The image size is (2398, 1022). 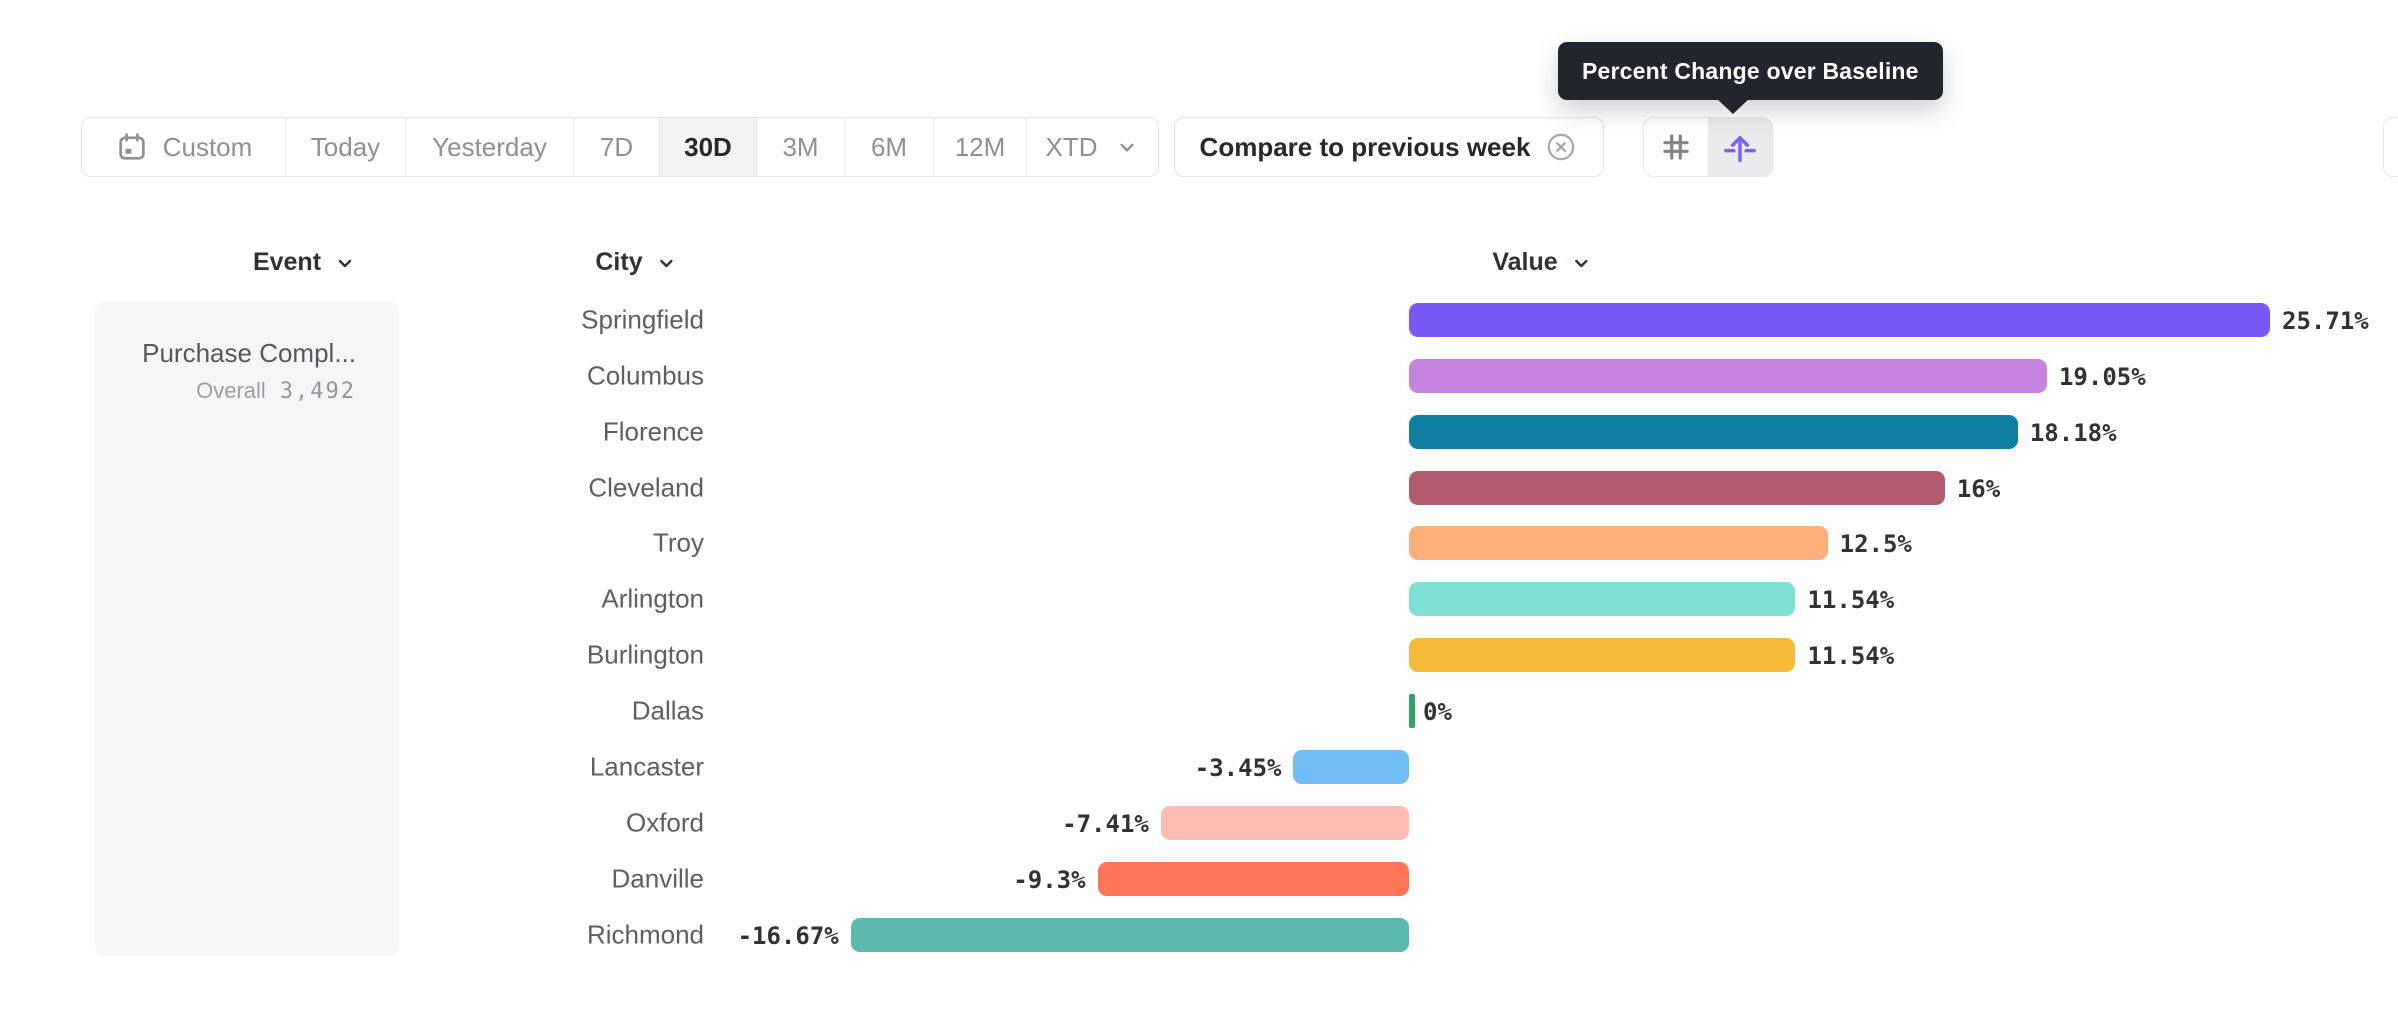 I want to click on city-label-columbus: Columbus, so click(x=645, y=375).